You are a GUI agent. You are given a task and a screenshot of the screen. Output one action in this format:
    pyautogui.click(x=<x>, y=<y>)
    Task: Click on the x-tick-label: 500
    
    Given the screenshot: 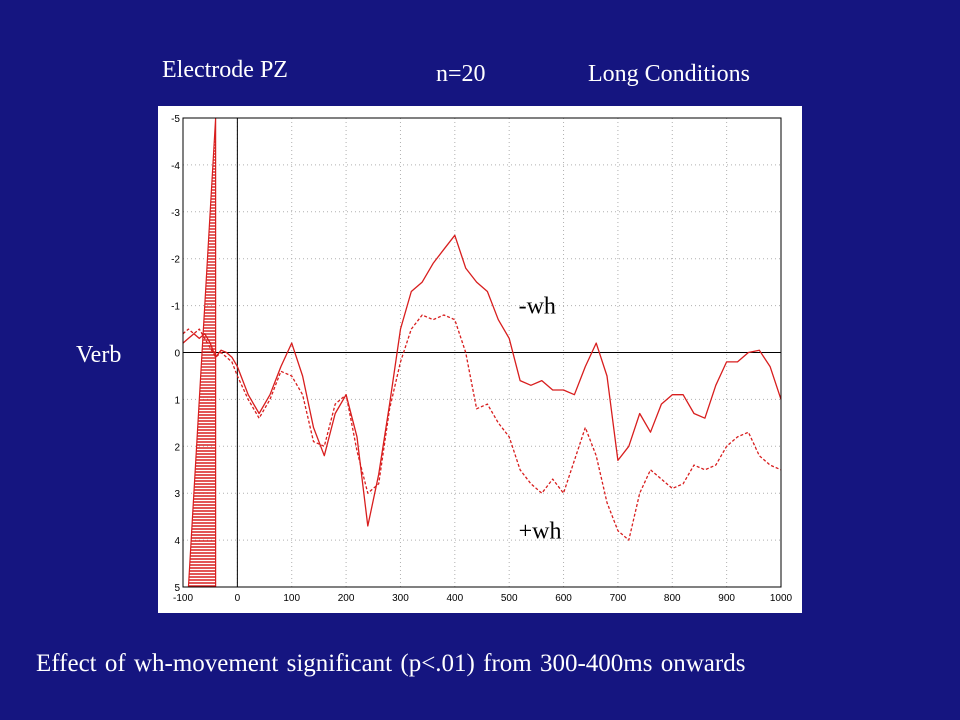 What is the action you would take?
    pyautogui.click(x=509, y=598)
    